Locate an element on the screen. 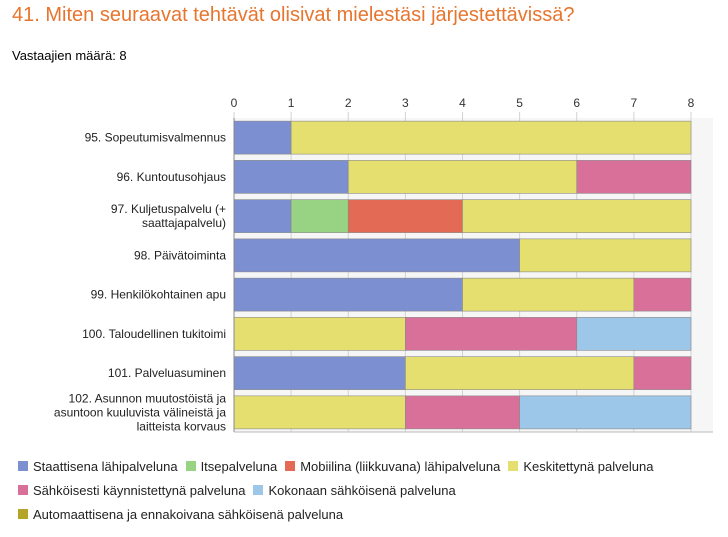 Image resolution: width=728 pixels, height=537 pixels. x-tick-label: 0 is located at coordinates (234, 103).